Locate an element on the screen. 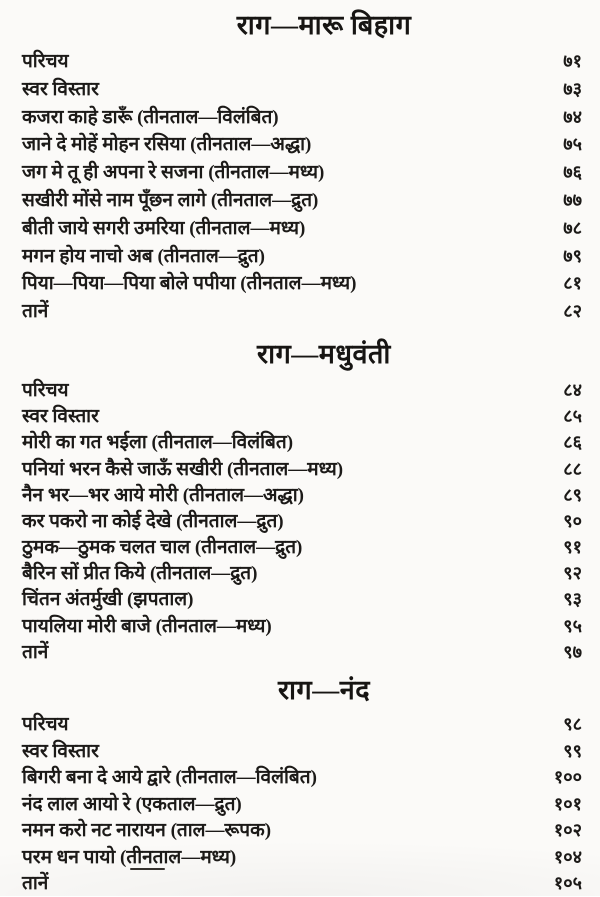 This screenshot has width=600, height=897. toc-item-label: परम धन पायो (तीनताल—मध्य) is located at coordinates (129, 857).